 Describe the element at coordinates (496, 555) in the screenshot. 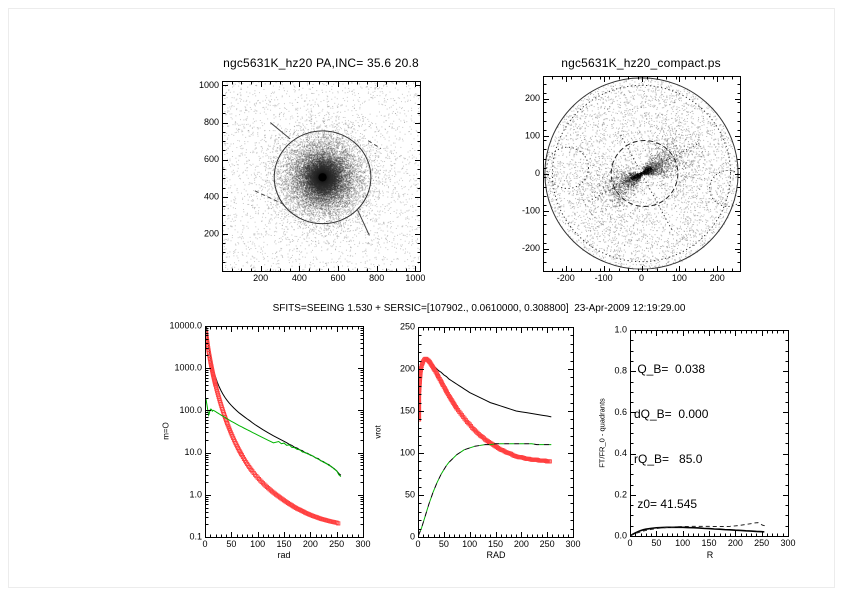

I see `rotation-xaxis-label: RAD` at that location.